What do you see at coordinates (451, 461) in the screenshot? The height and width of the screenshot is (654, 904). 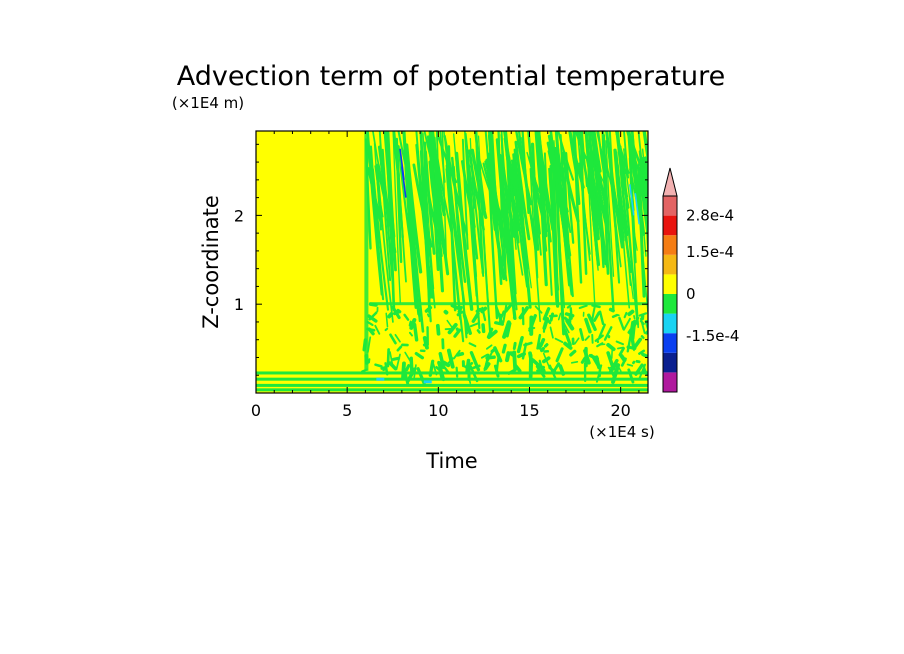 I see `x-axis-label: Time` at bounding box center [451, 461].